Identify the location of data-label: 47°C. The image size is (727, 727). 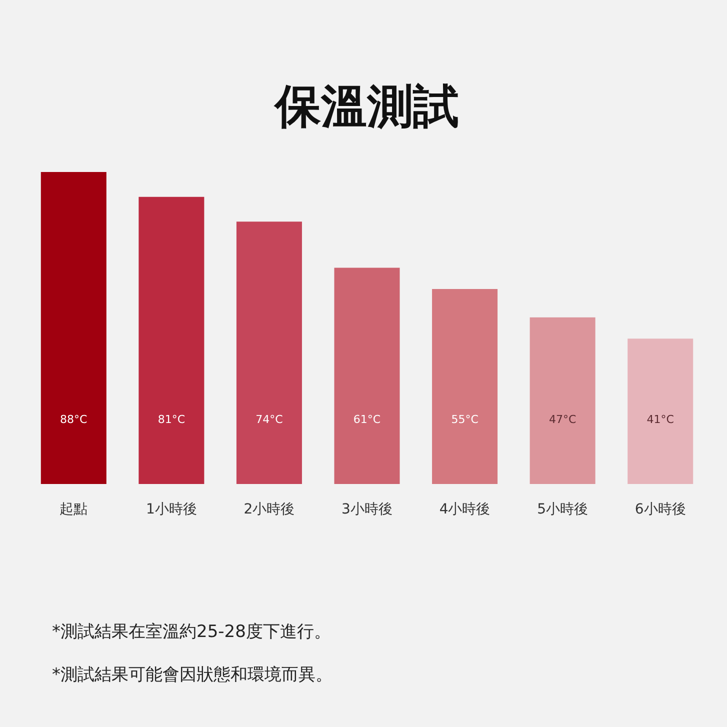
(562, 419).